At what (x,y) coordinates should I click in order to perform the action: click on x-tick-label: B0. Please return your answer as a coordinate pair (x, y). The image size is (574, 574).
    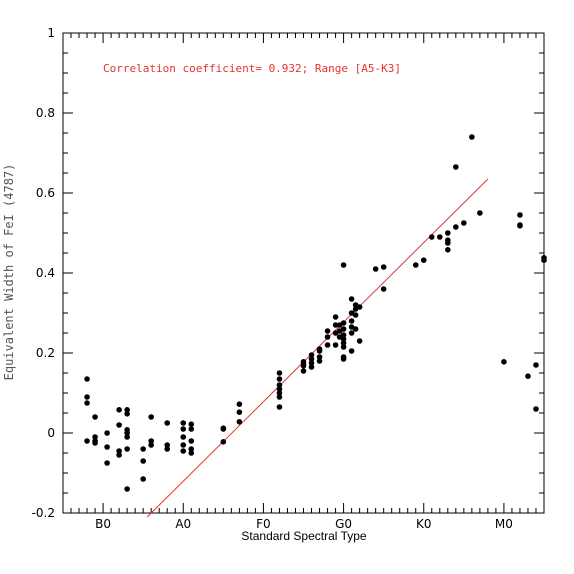
    Looking at the image, I should click on (103, 524).